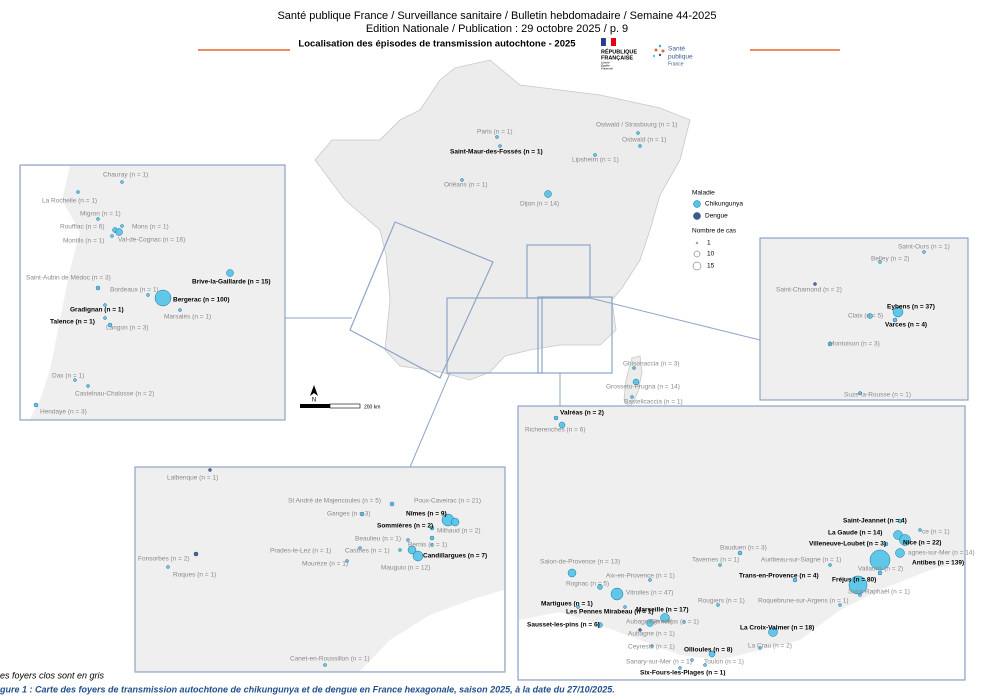 The height and width of the screenshot is (700, 995). I want to click on site-label: Lalbenque (n = 1), so click(192, 478).